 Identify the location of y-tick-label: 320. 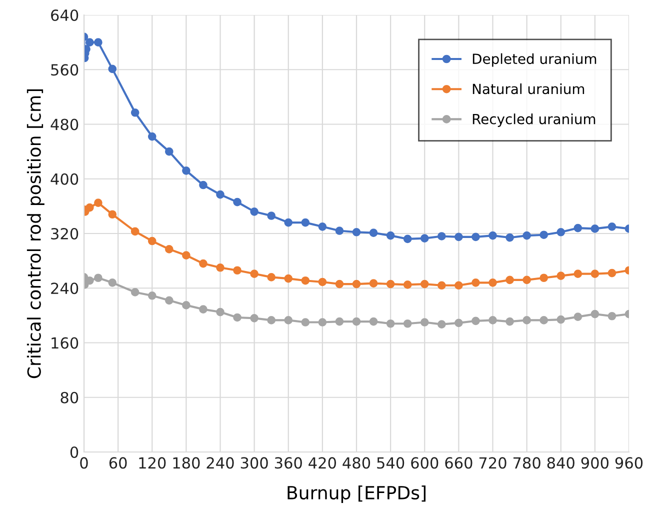
(64, 234).